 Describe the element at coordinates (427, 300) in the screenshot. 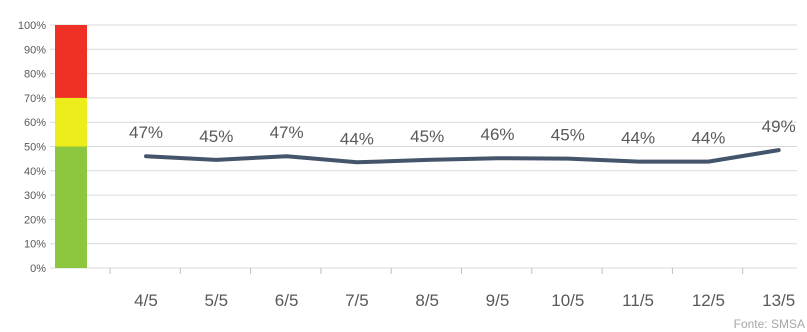

I see `x-tick-label: 8/5` at that location.